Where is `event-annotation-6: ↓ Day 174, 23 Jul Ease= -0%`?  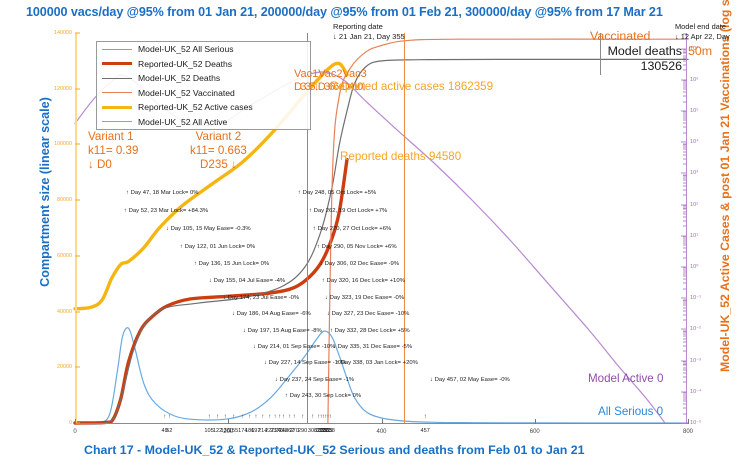 event-annotation-6: ↓ Day 174, 23 Jul Ease= -0% is located at coordinates (261, 298).